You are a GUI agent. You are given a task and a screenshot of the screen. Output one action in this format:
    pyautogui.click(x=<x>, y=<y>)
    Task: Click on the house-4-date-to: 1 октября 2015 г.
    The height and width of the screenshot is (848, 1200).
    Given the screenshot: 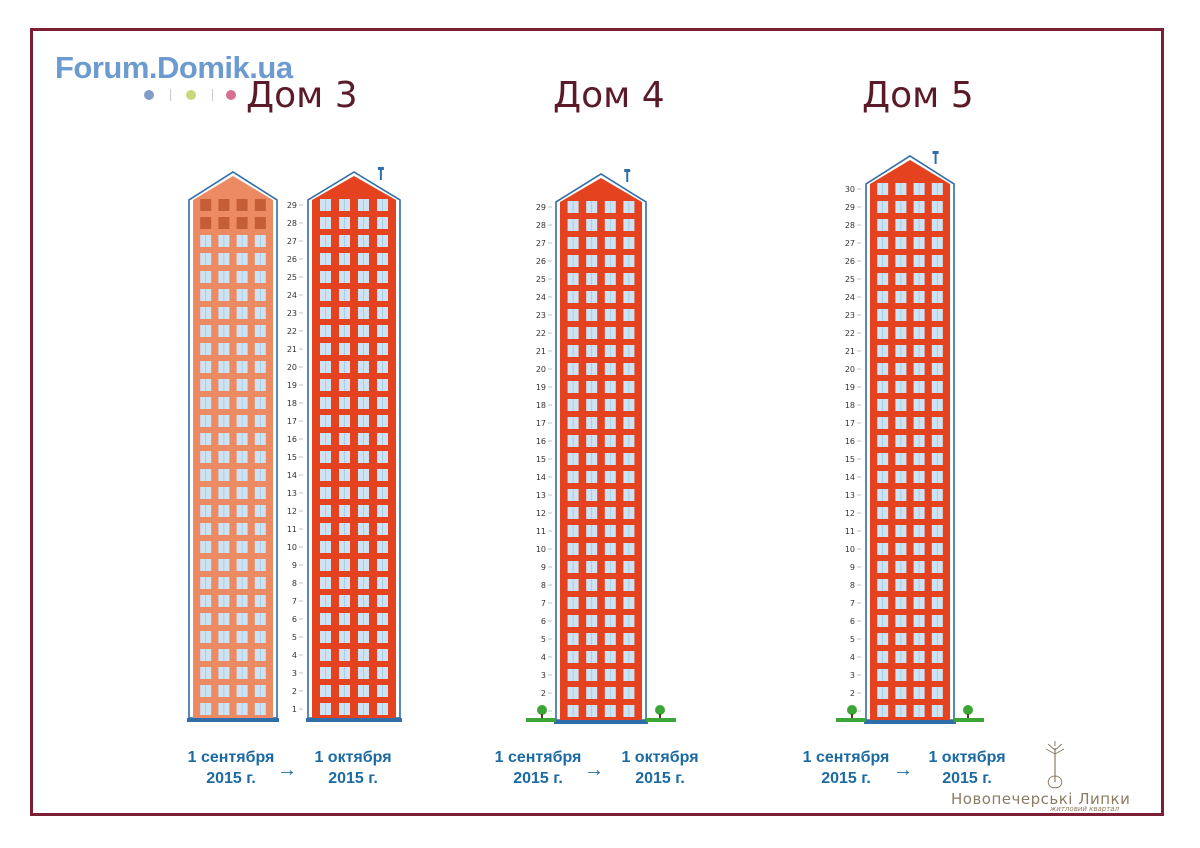 What is the action you would take?
    pyautogui.click(x=660, y=768)
    